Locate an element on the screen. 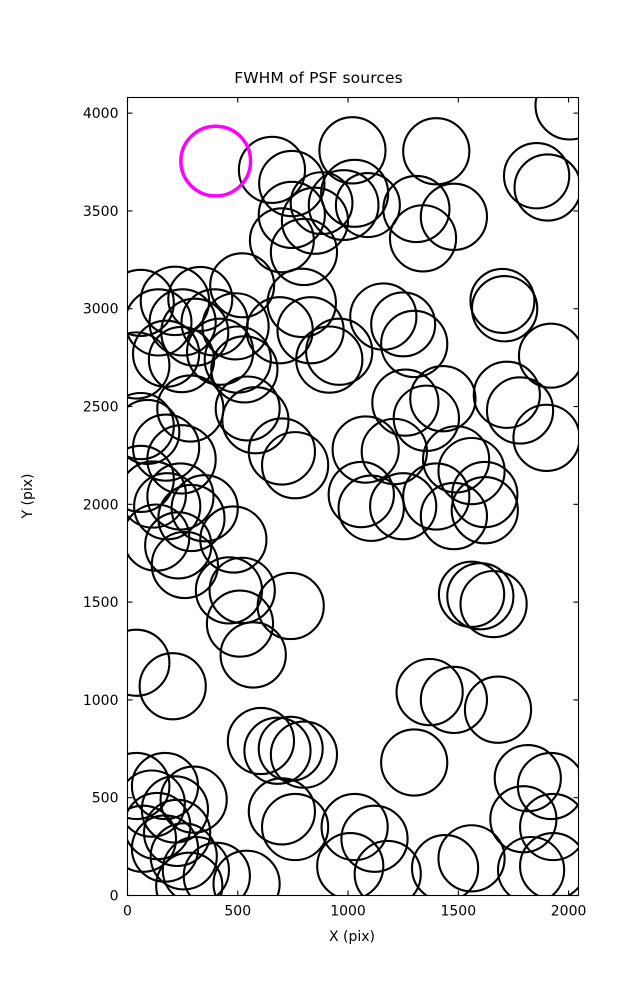 The width and height of the screenshot is (637, 1000). y-tick-label: 3500 is located at coordinates (101, 212).